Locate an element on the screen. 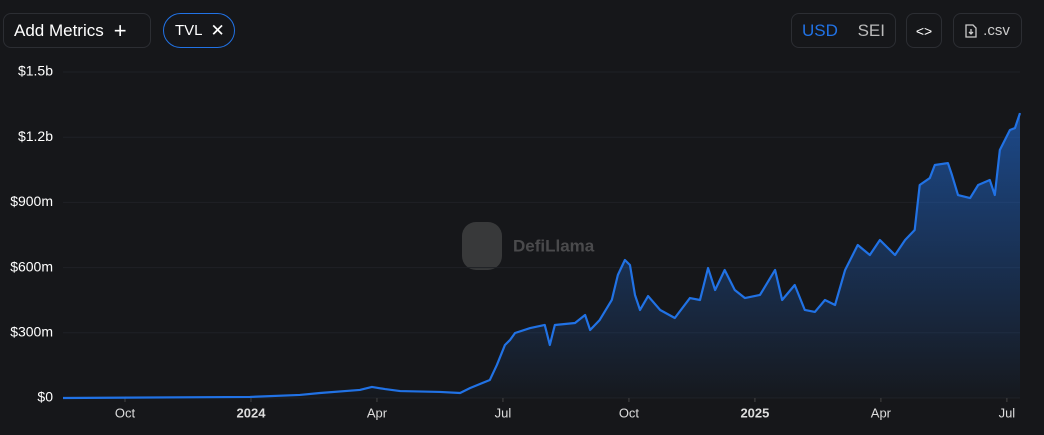  y-tick-label: $1.2b is located at coordinates (35, 136).